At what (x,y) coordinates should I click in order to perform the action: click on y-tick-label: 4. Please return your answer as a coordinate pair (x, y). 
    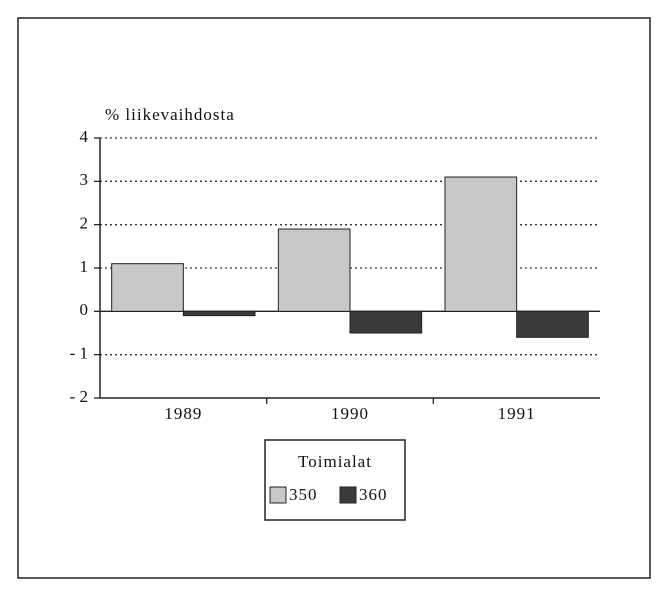
    Looking at the image, I should click on (84, 136).